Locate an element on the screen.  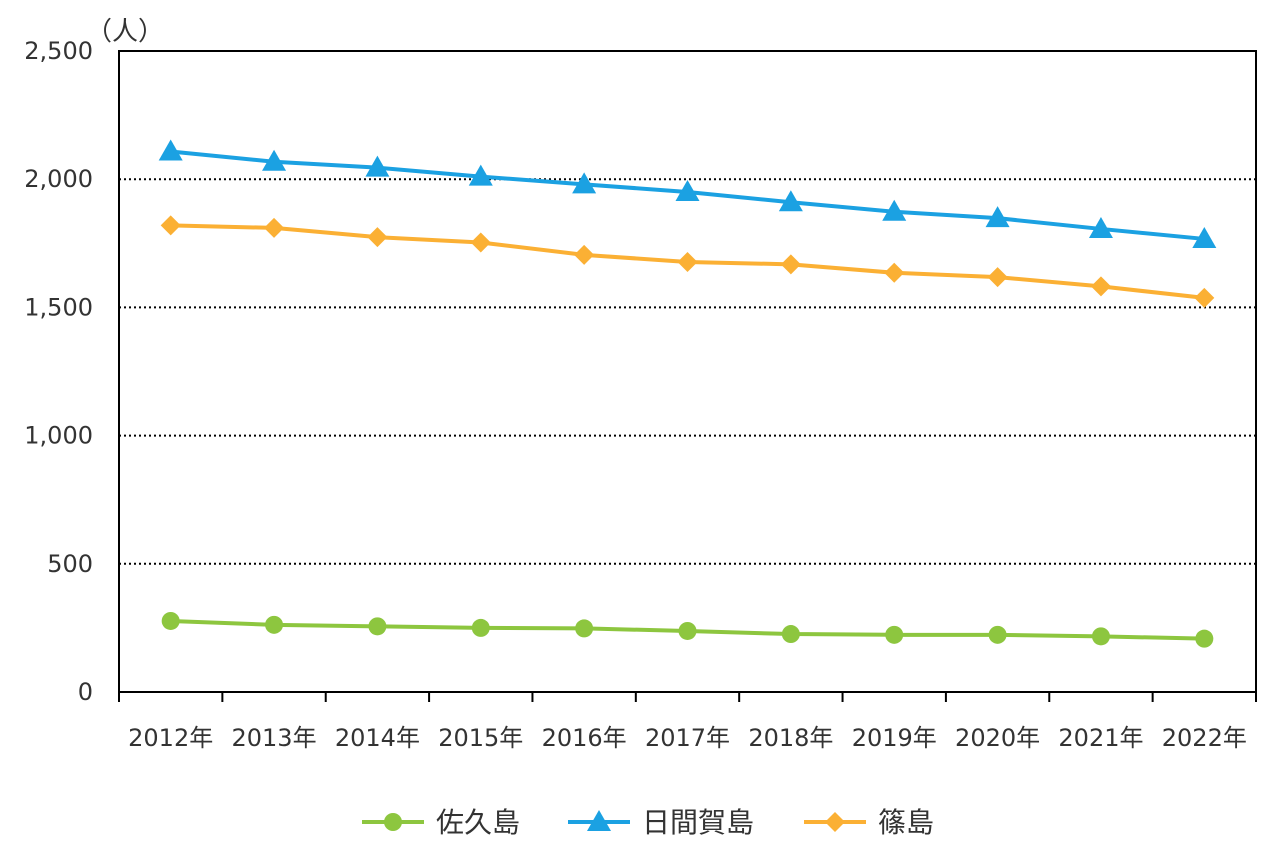
legend: 佐久島 日間賀島 篠島 is located at coordinates (648, 822).